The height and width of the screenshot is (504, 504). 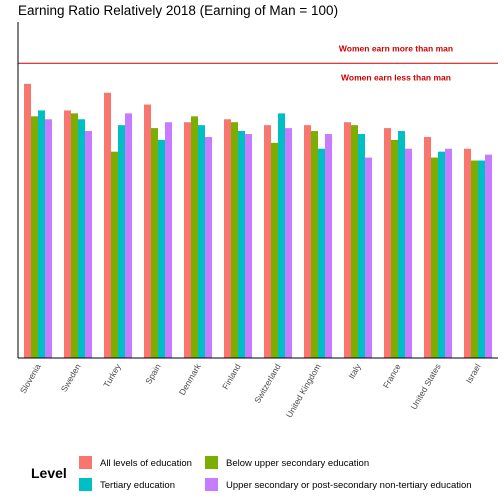 I want to click on legend-title: Level, so click(x=49, y=473).